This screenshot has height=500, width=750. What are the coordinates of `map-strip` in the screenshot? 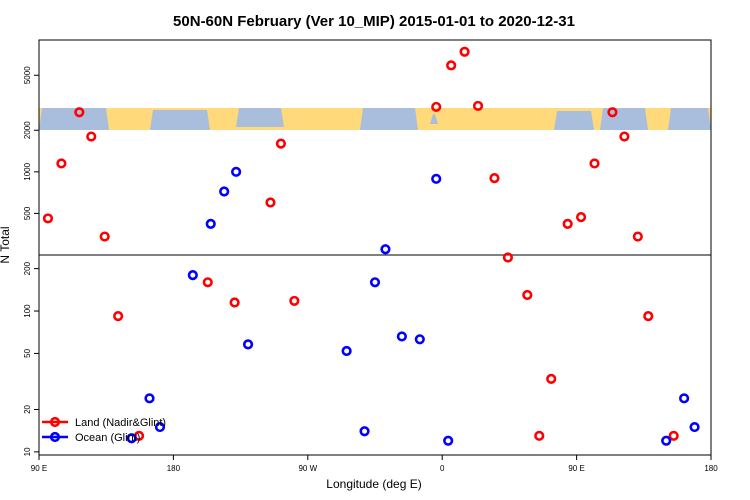 It's located at (375, 119).